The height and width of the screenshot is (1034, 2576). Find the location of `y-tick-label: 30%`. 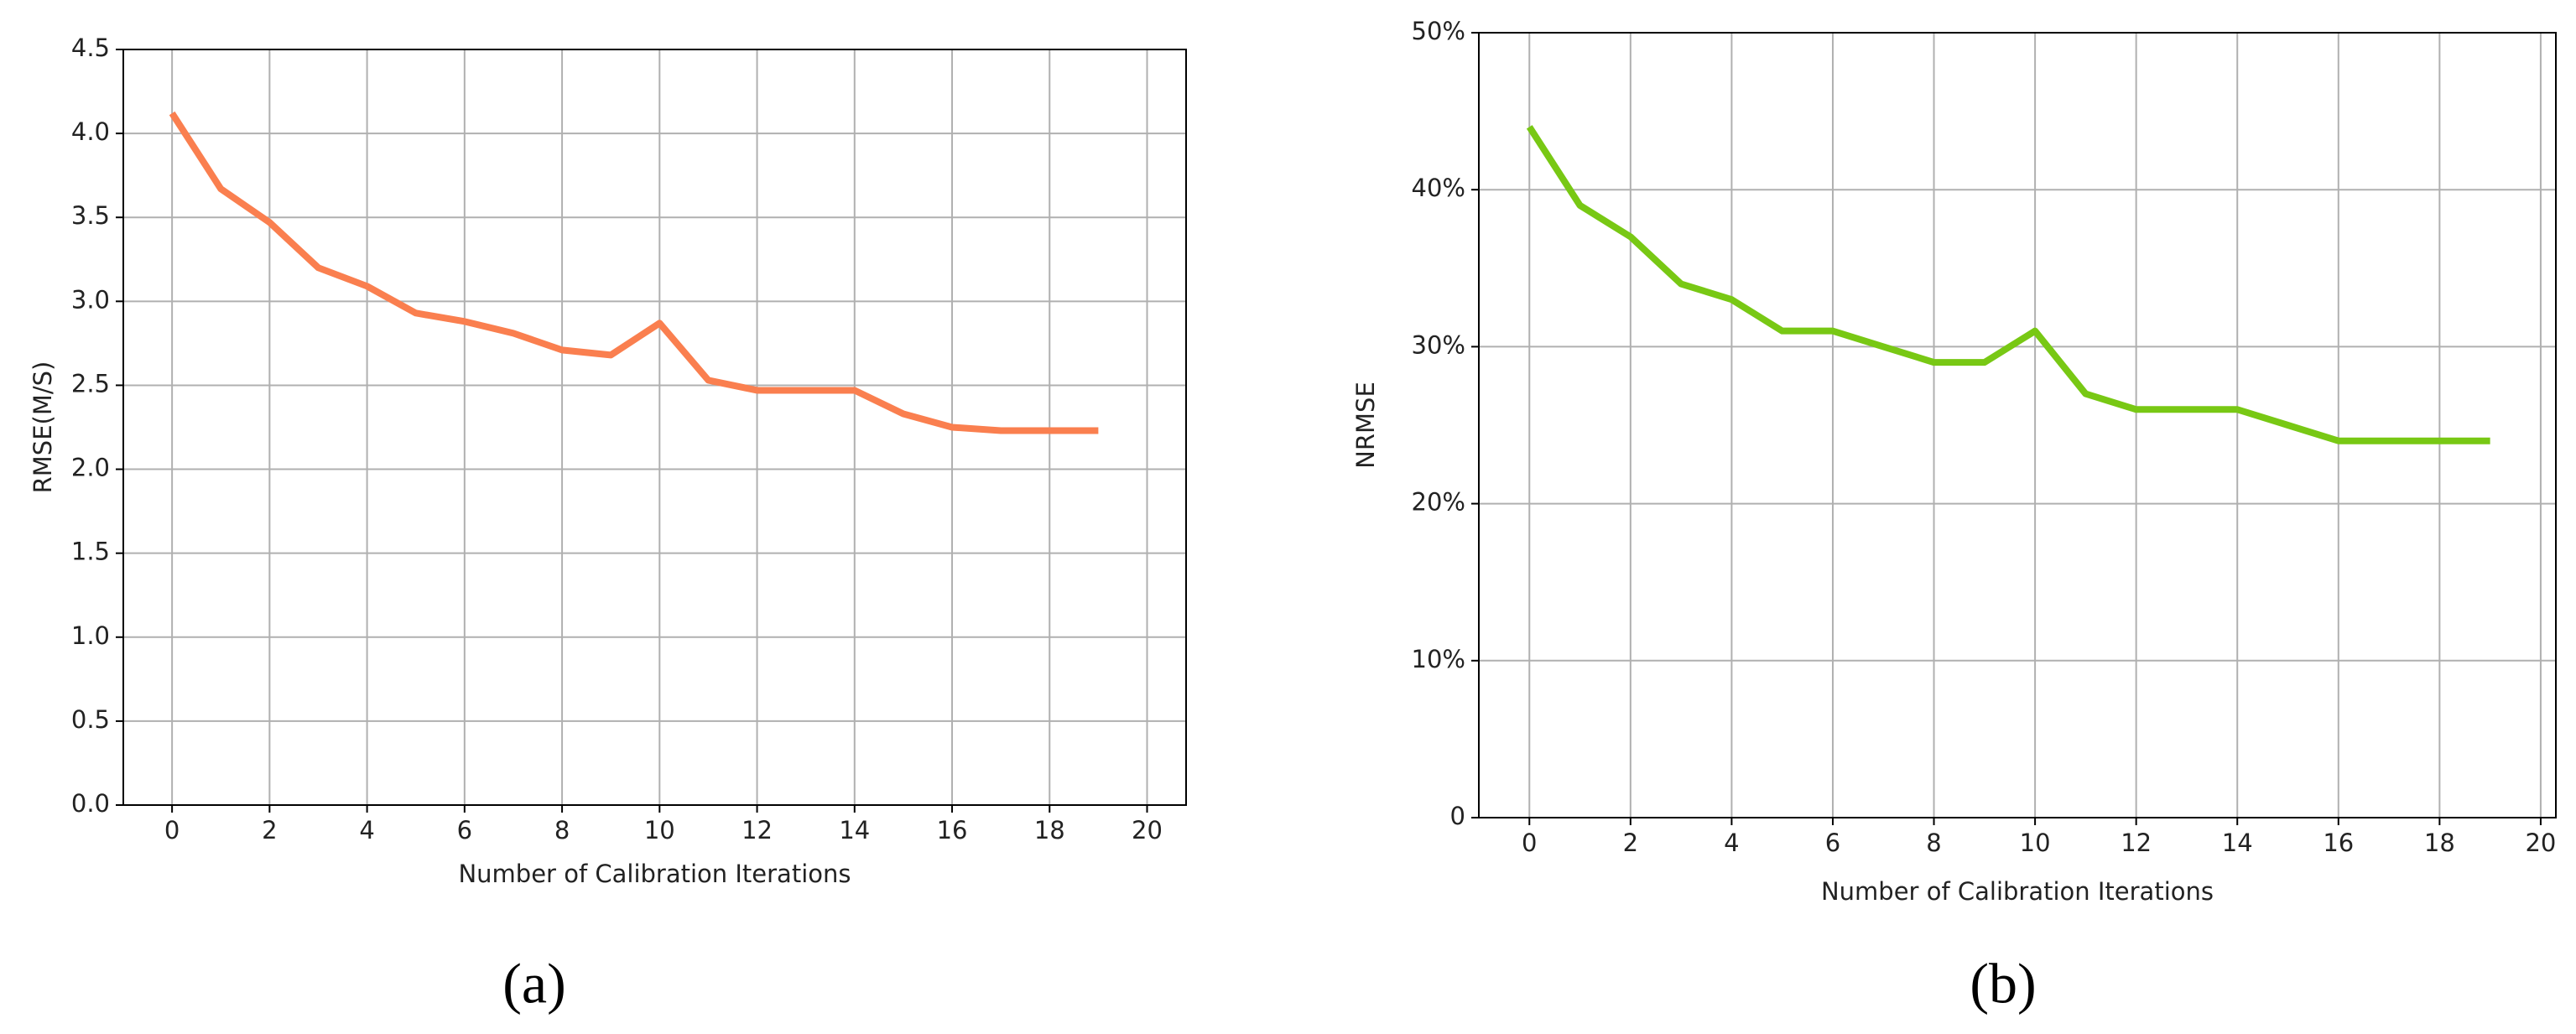

y-tick-label: 30% is located at coordinates (1438, 344).